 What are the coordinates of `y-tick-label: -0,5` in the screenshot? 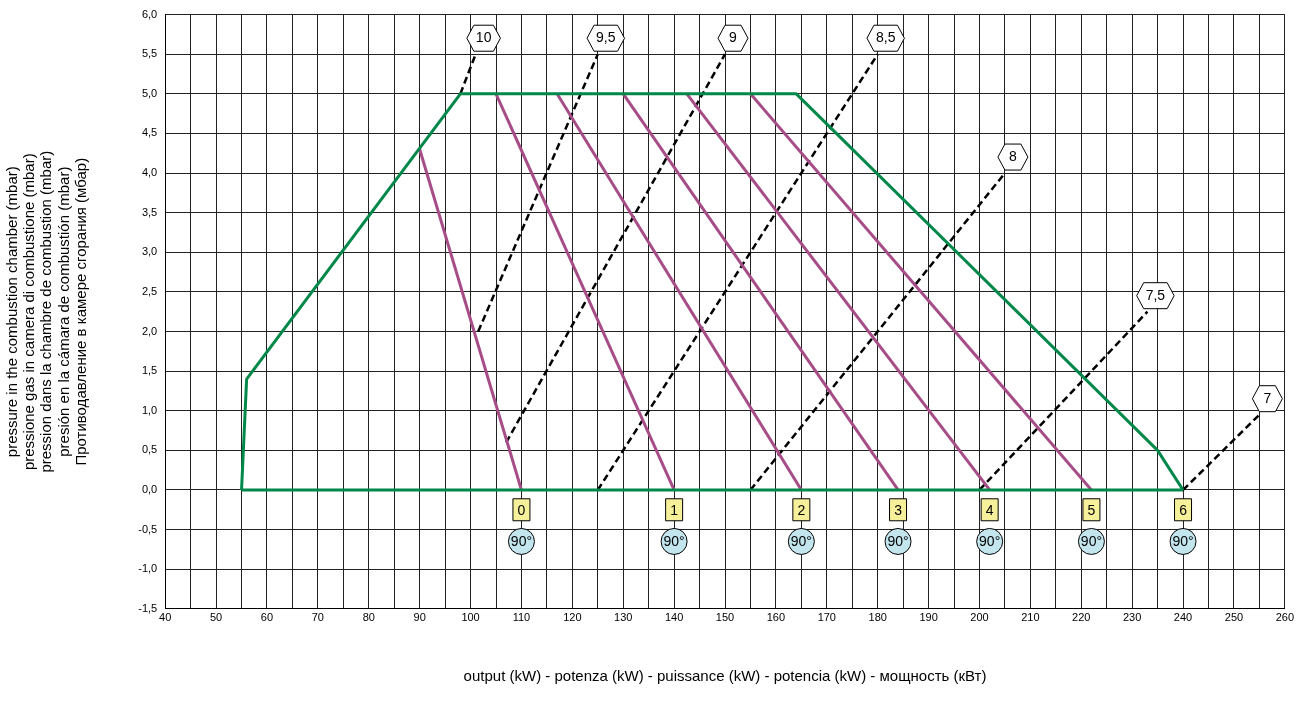 It's located at (148, 528).